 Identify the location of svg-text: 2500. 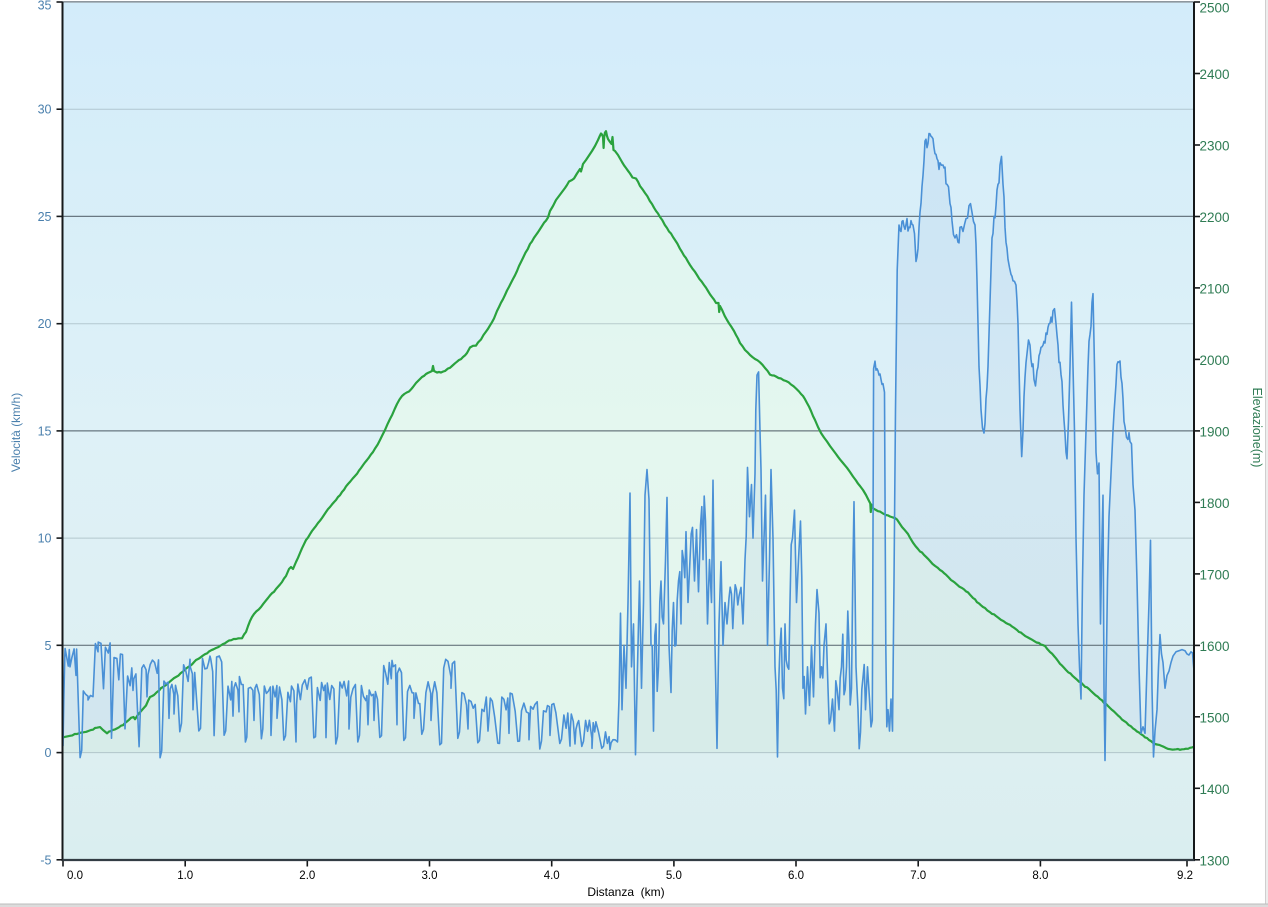
(1215, 8).